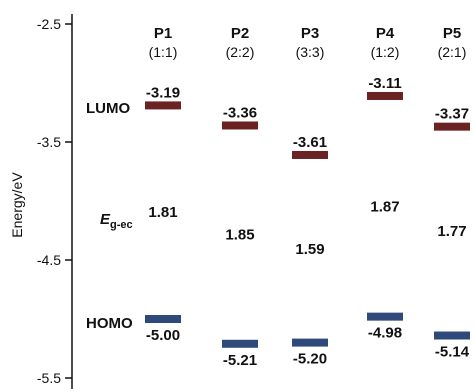  Describe the element at coordinates (452, 114) in the screenshot. I see `lumo-value-label: -3.37` at that location.